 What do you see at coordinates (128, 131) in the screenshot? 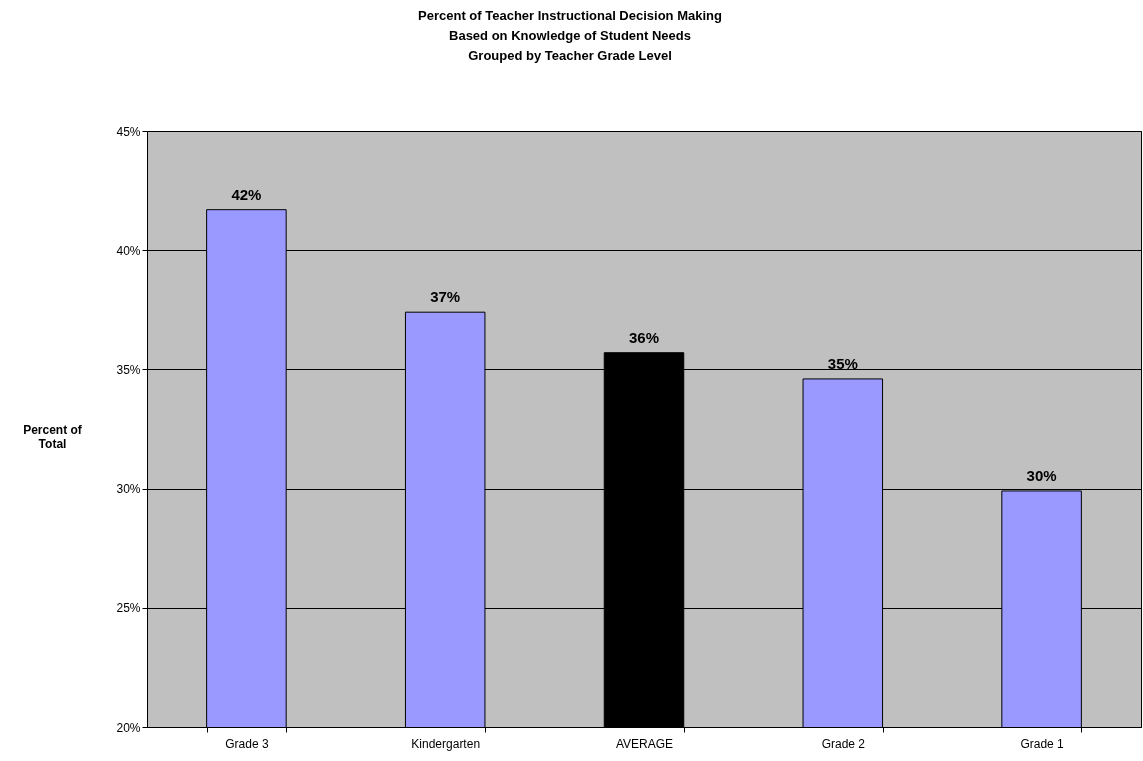
I see `y-tick-label: 45%` at bounding box center [128, 131].